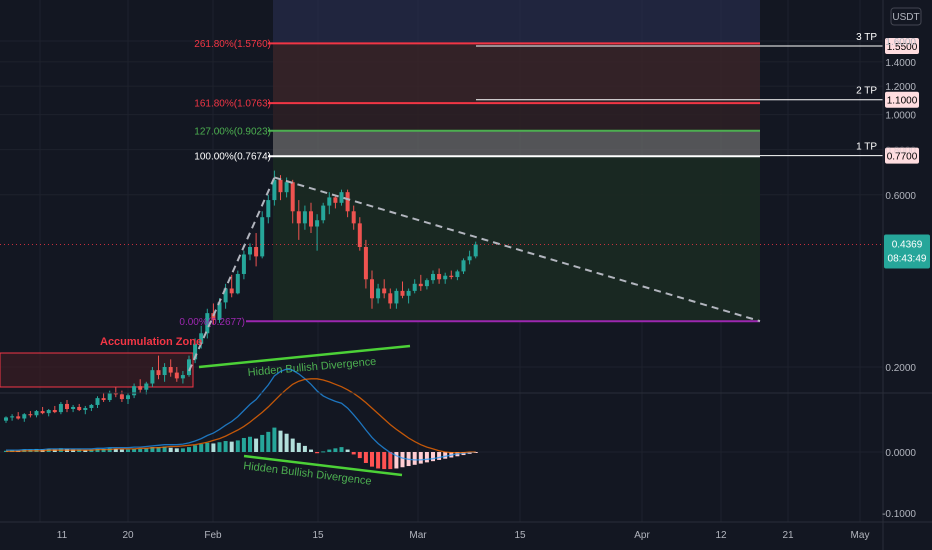  Describe the element at coordinates (62, 535) in the screenshot. I see `time-axis-tick: 11` at that location.